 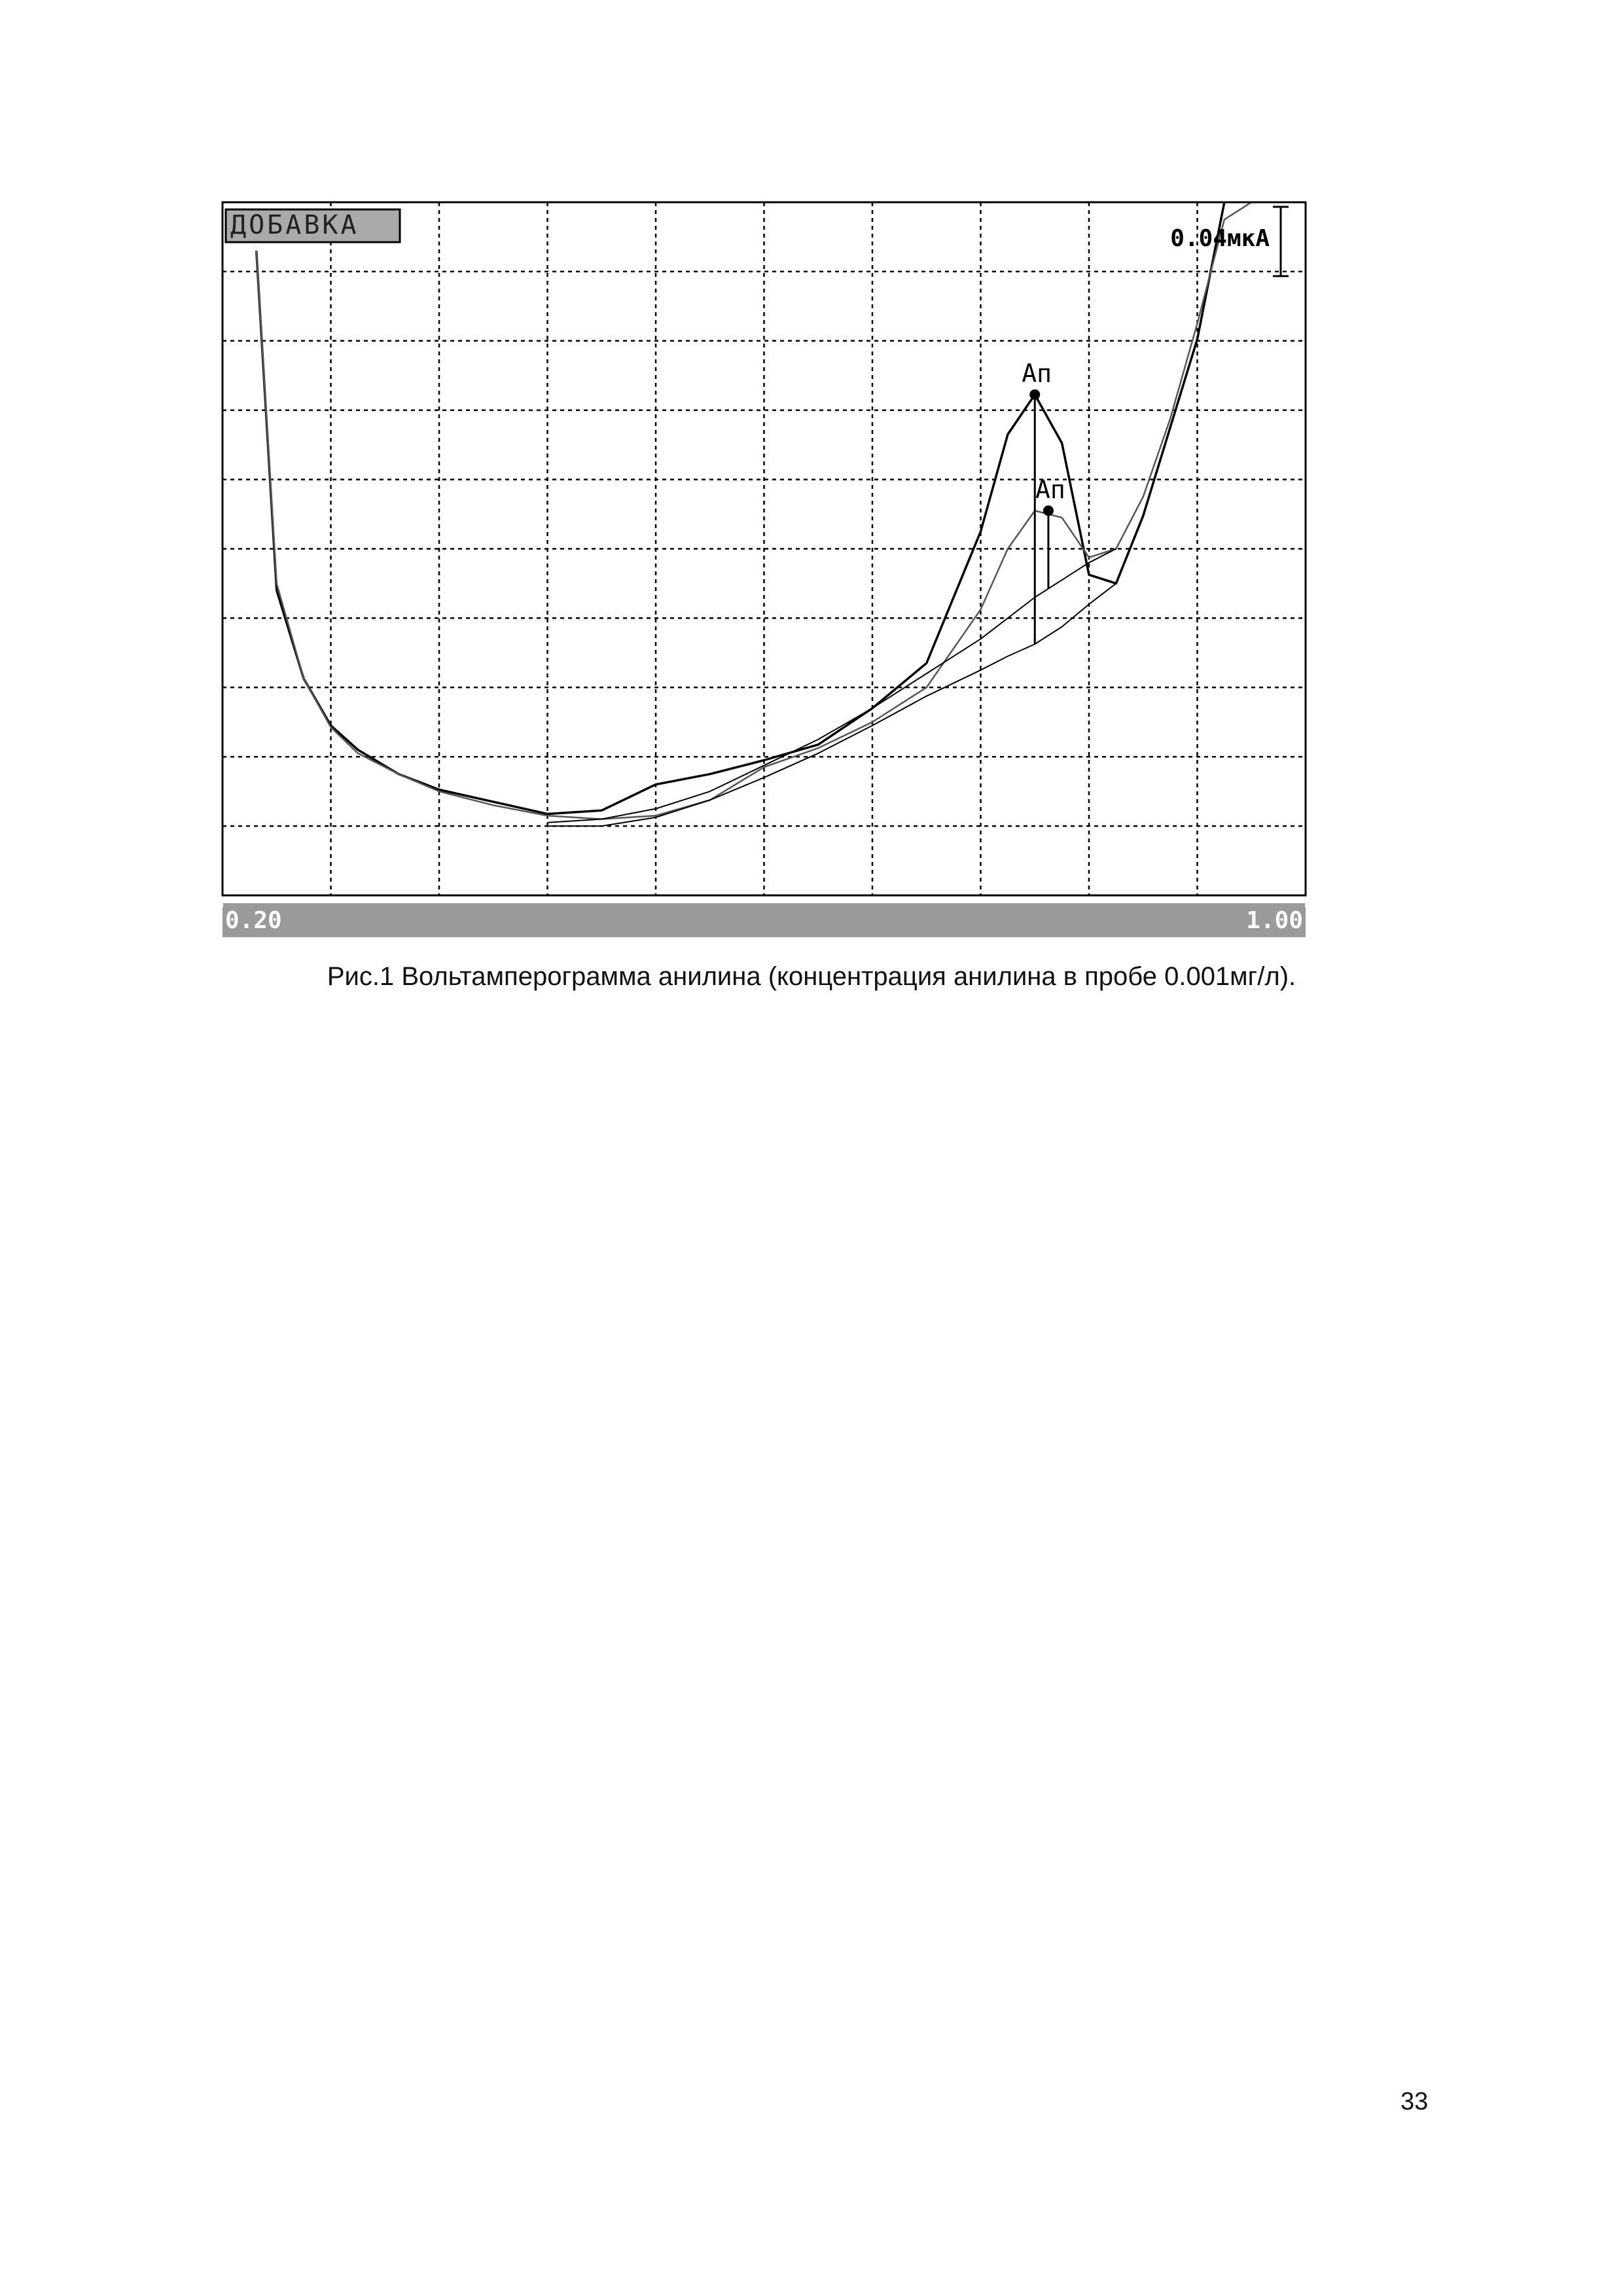 I want to click on x-tick-label: 1.00, so click(x=1274, y=920).